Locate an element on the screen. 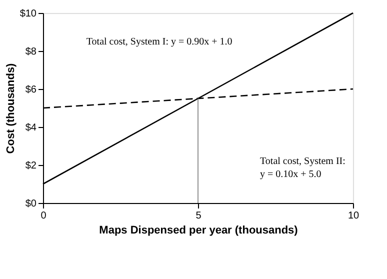 Image resolution: width=387 pixels, height=279 pixels. y-tick-label: $2 is located at coordinates (31, 166).